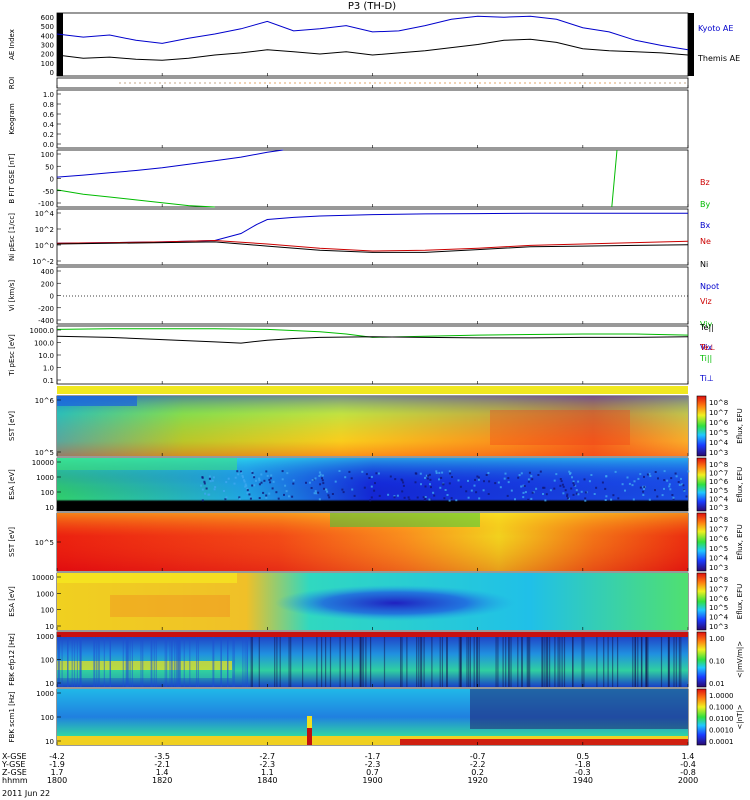  What do you see at coordinates (719, 599) in the screenshot?
I see `esa_e-colorbar-tick: 10^6` at bounding box center [719, 599].